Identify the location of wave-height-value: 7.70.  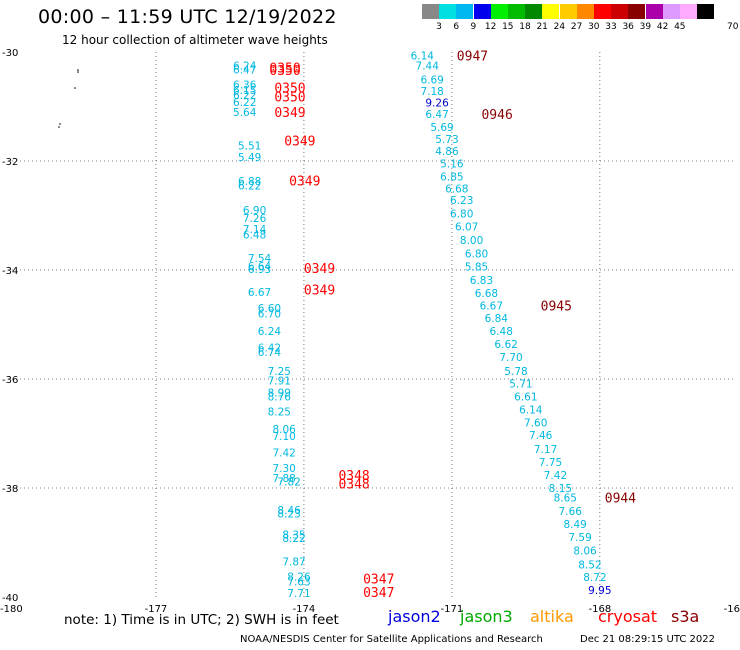
(510, 358).